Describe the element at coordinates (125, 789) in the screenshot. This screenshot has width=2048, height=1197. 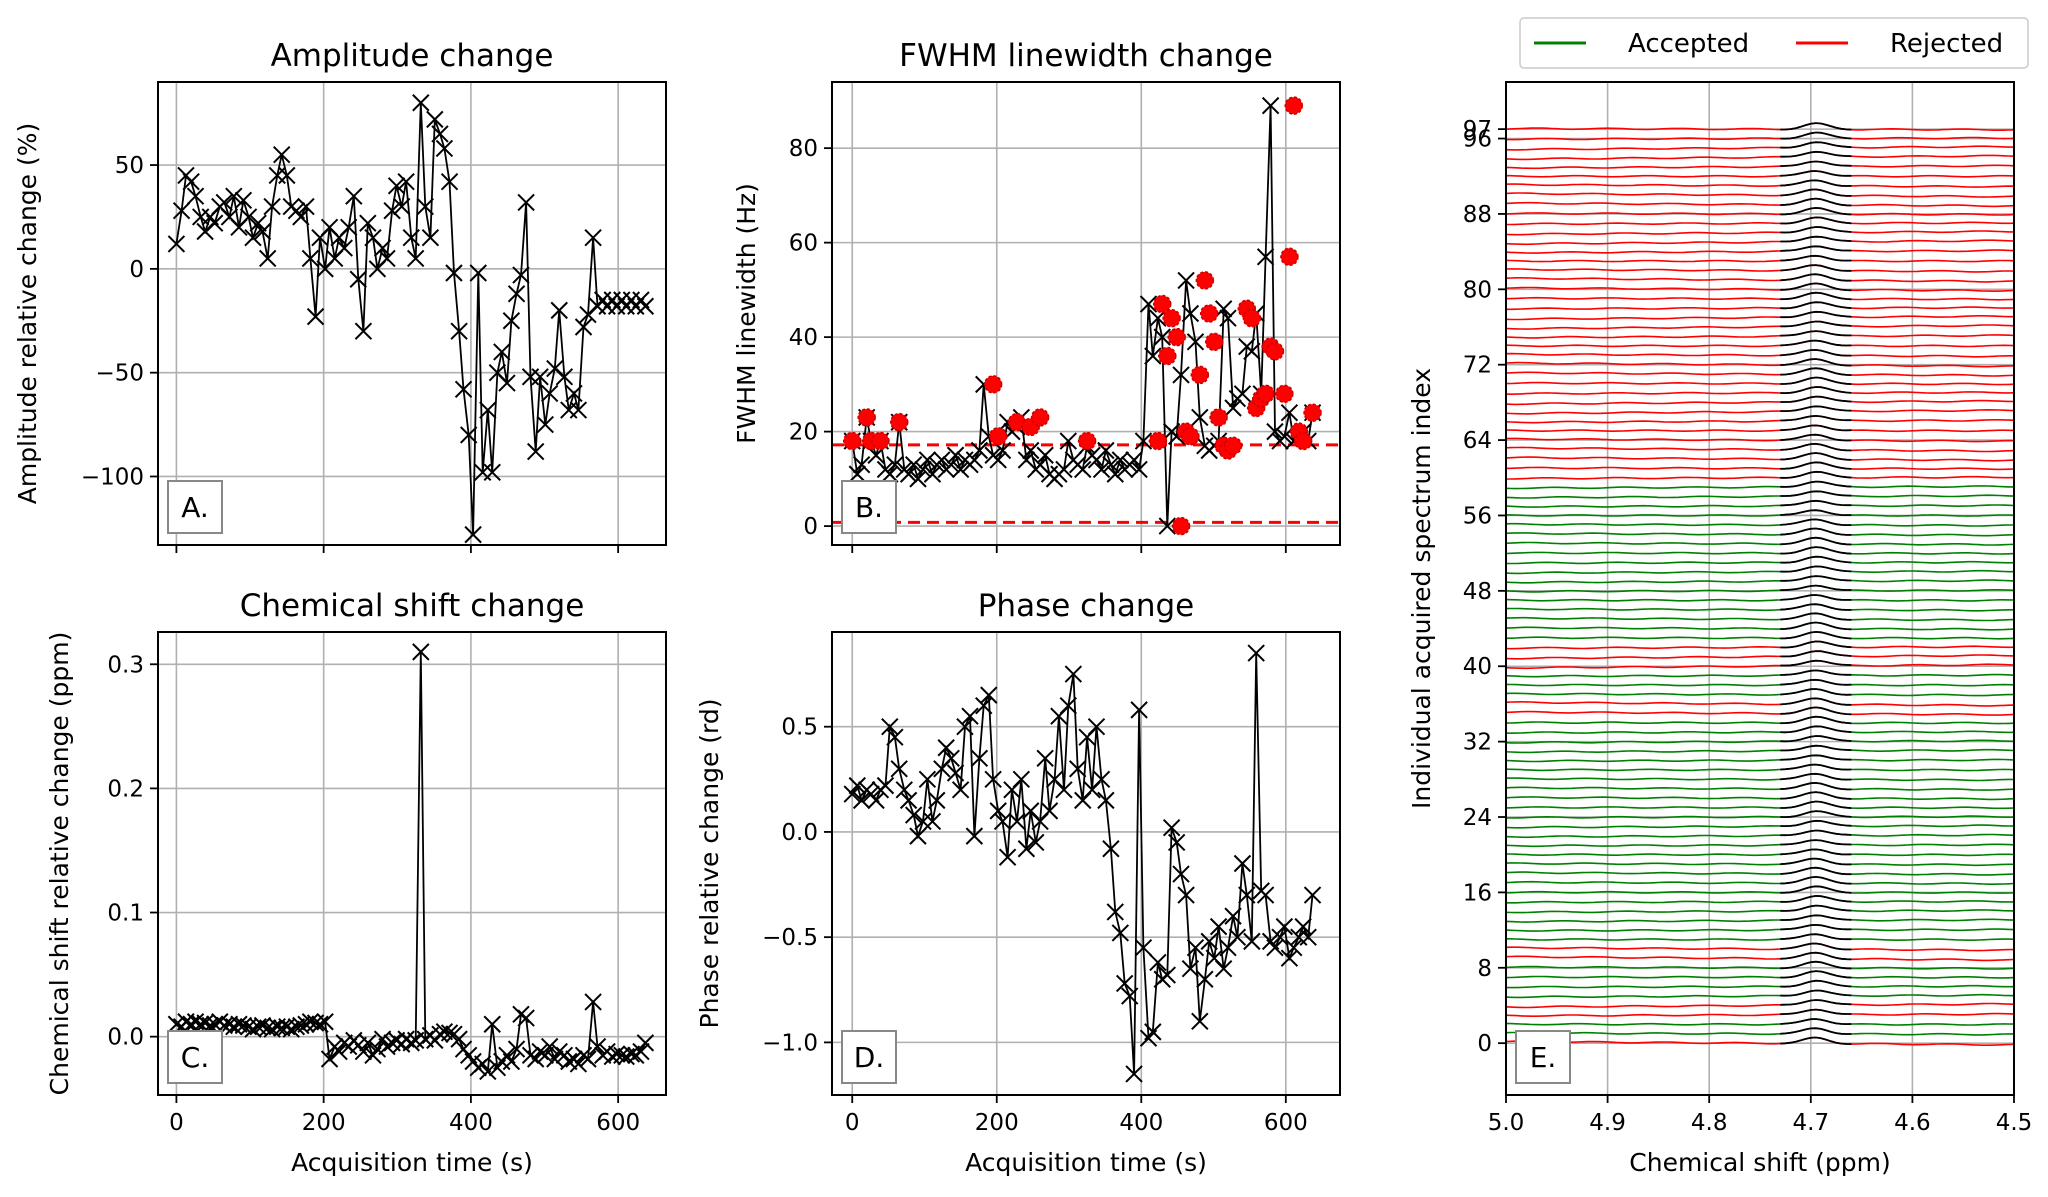
I see `y-tick-label: 0.2` at that location.